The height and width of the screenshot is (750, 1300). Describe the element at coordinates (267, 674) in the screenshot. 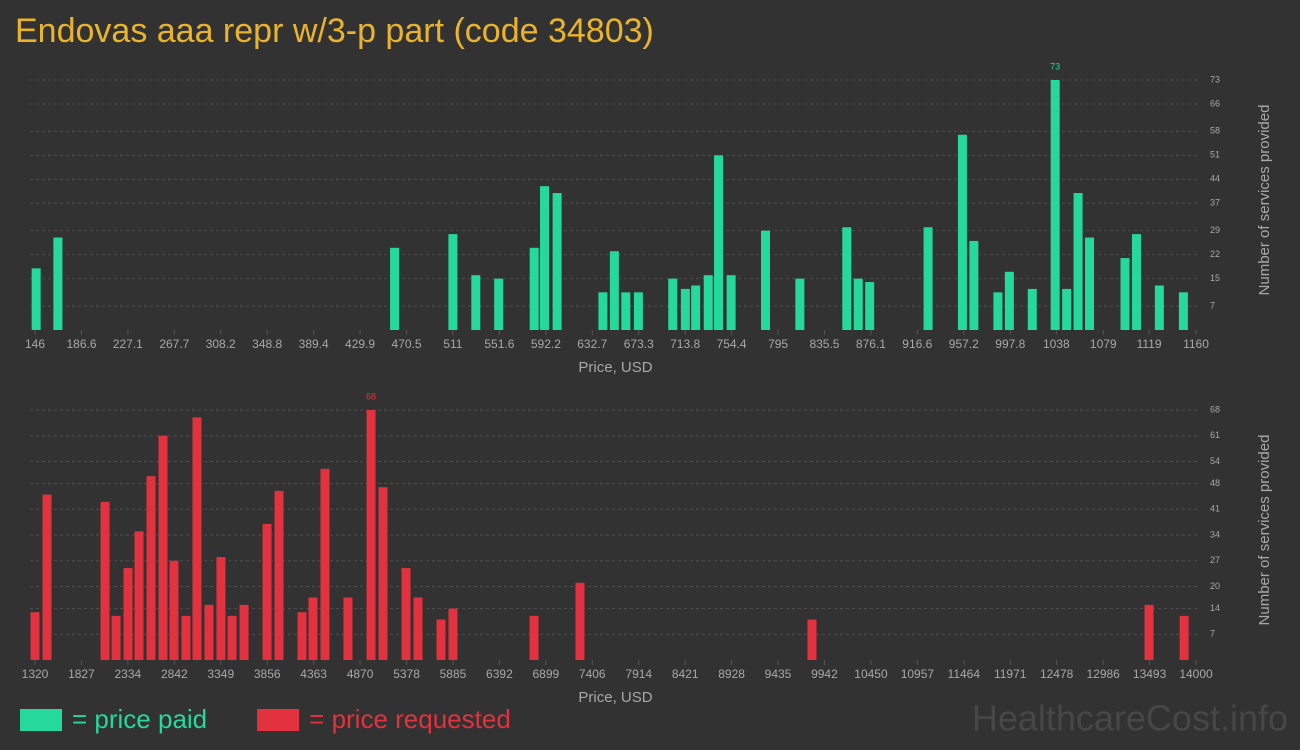

I see `x-tick-label: 3856` at that location.